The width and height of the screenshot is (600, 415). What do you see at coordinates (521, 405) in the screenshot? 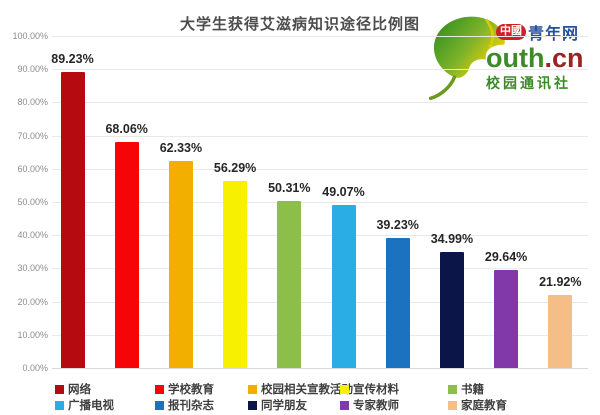
I see `legend-item-家庭教育: 家庭教育` at bounding box center [521, 405].